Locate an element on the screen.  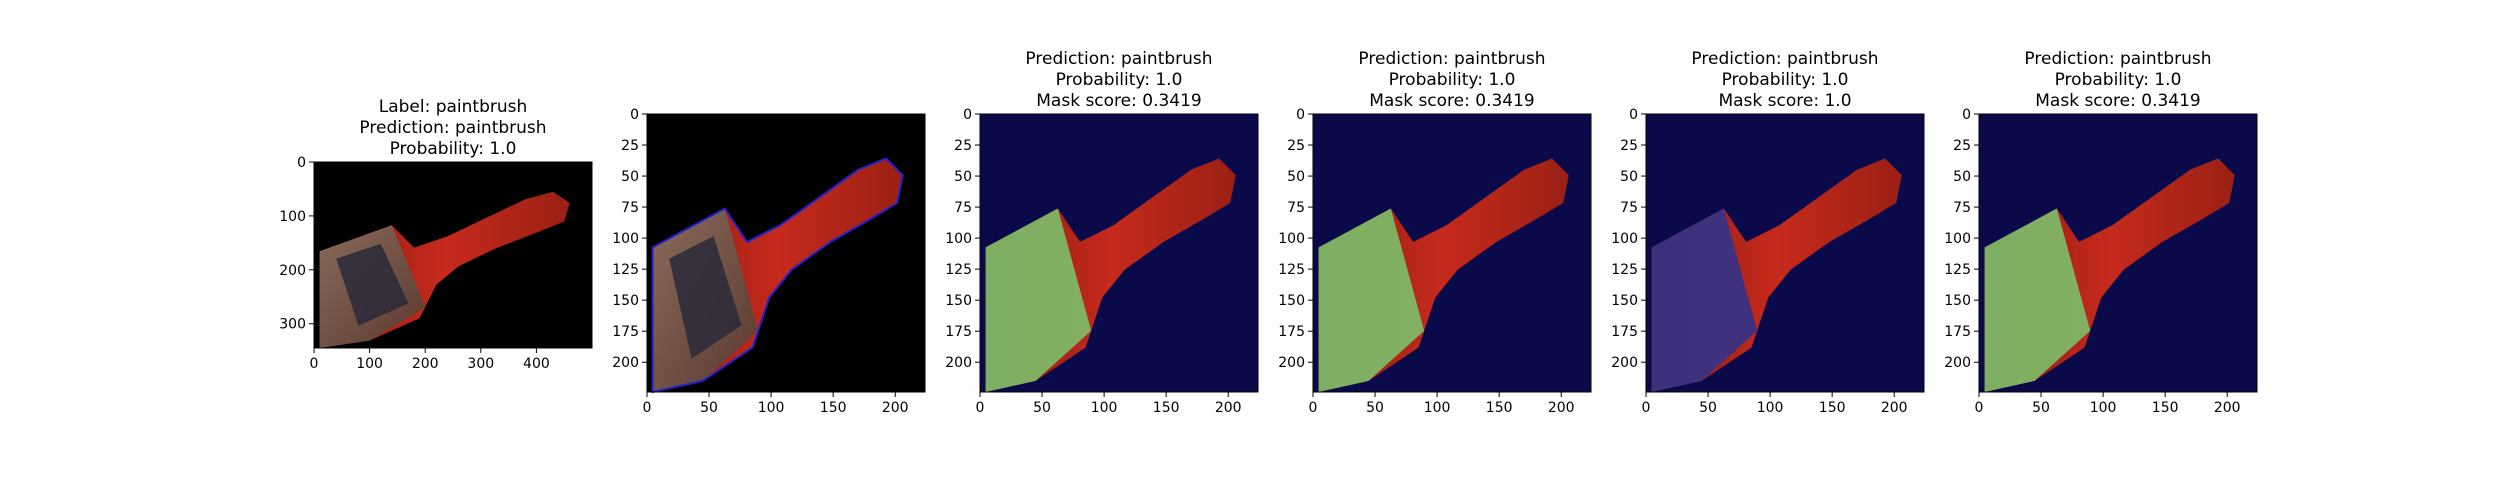
panel-2: 0 50 100 150 200 0 25 50 75 100 125 150 175 200 is located at coordinates (769, 261).